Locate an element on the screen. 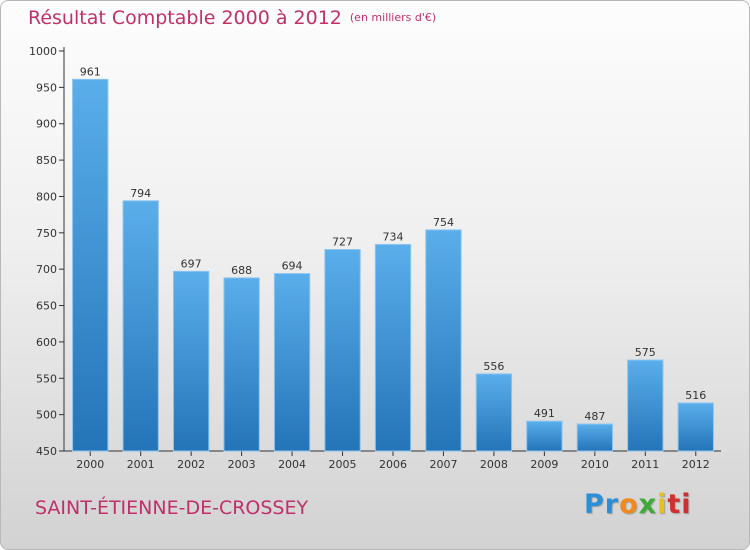 The height and width of the screenshot is (550, 750). bar-2000 is located at coordinates (90, 265).